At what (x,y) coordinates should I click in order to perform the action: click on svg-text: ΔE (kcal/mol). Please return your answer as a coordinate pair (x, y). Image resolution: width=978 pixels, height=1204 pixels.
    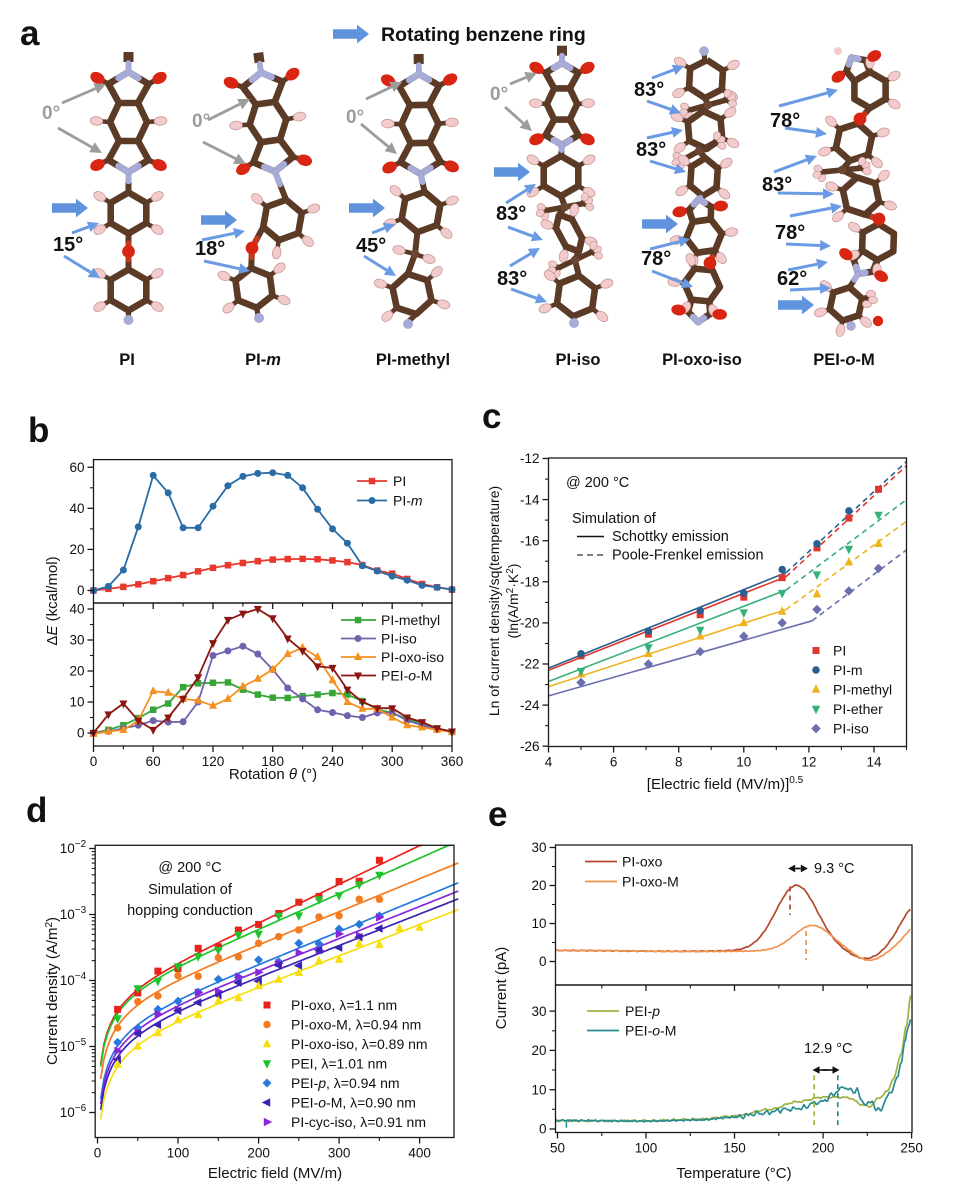
    Looking at the image, I should click on (52, 600).